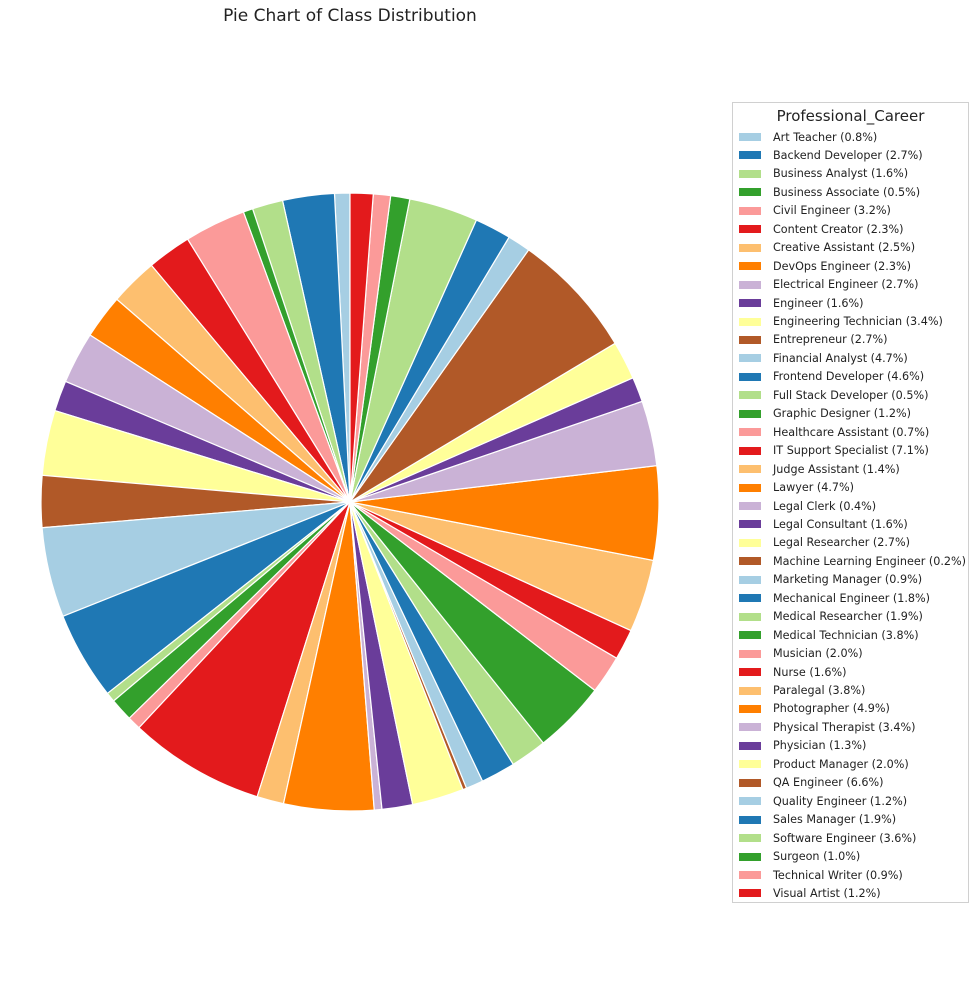  Describe the element at coordinates (820, 746) in the screenshot. I see `legend-label: Physician (1.3%)` at that location.